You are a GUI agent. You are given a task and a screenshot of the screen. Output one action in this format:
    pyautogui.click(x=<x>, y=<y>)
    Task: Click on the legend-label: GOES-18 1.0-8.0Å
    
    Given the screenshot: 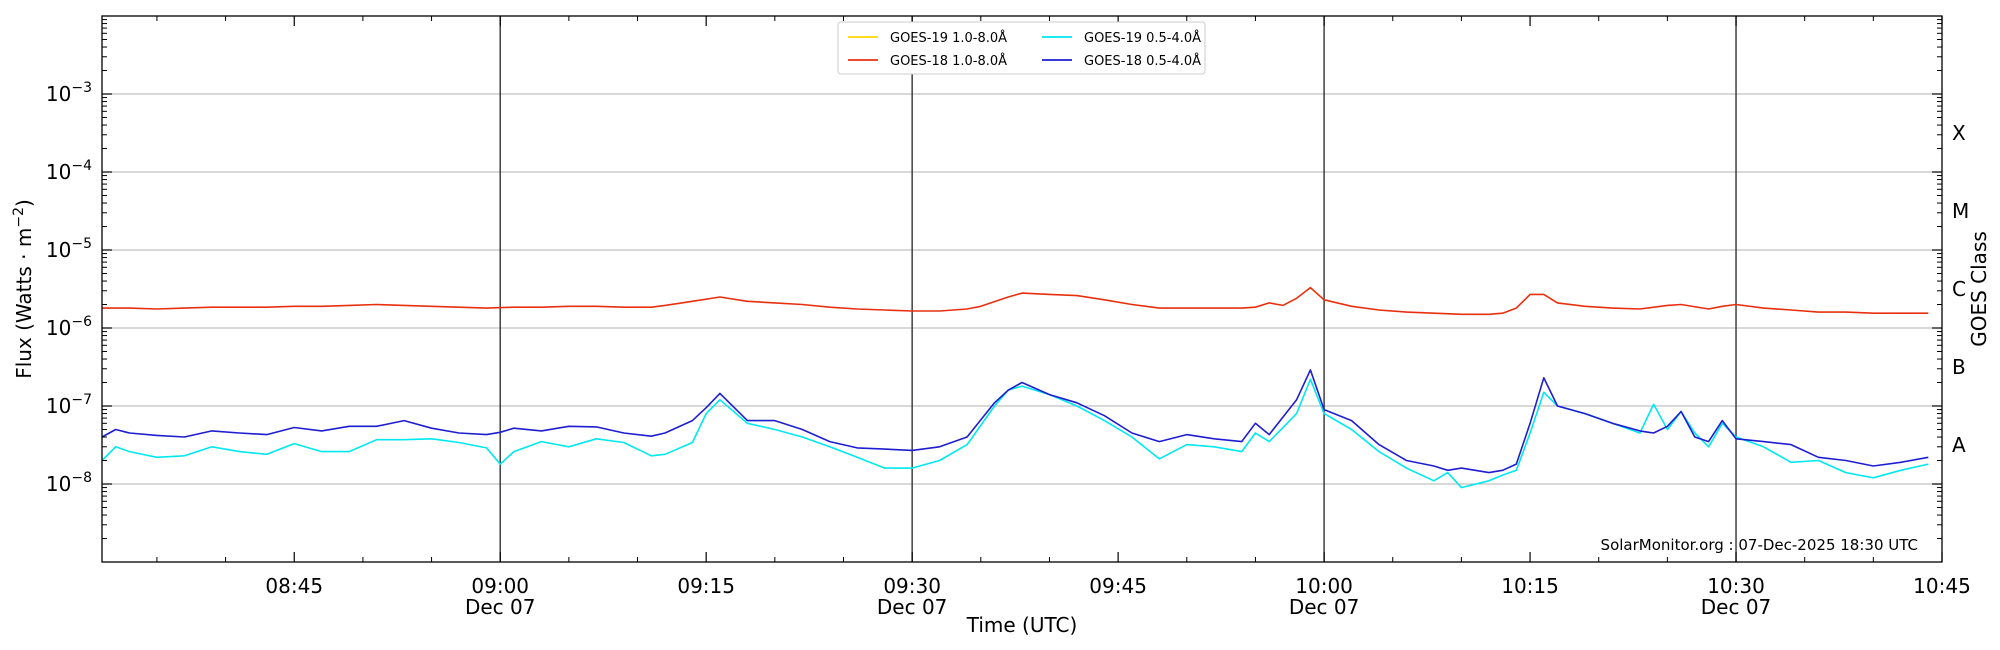 What is the action you would take?
    pyautogui.click(x=948, y=61)
    